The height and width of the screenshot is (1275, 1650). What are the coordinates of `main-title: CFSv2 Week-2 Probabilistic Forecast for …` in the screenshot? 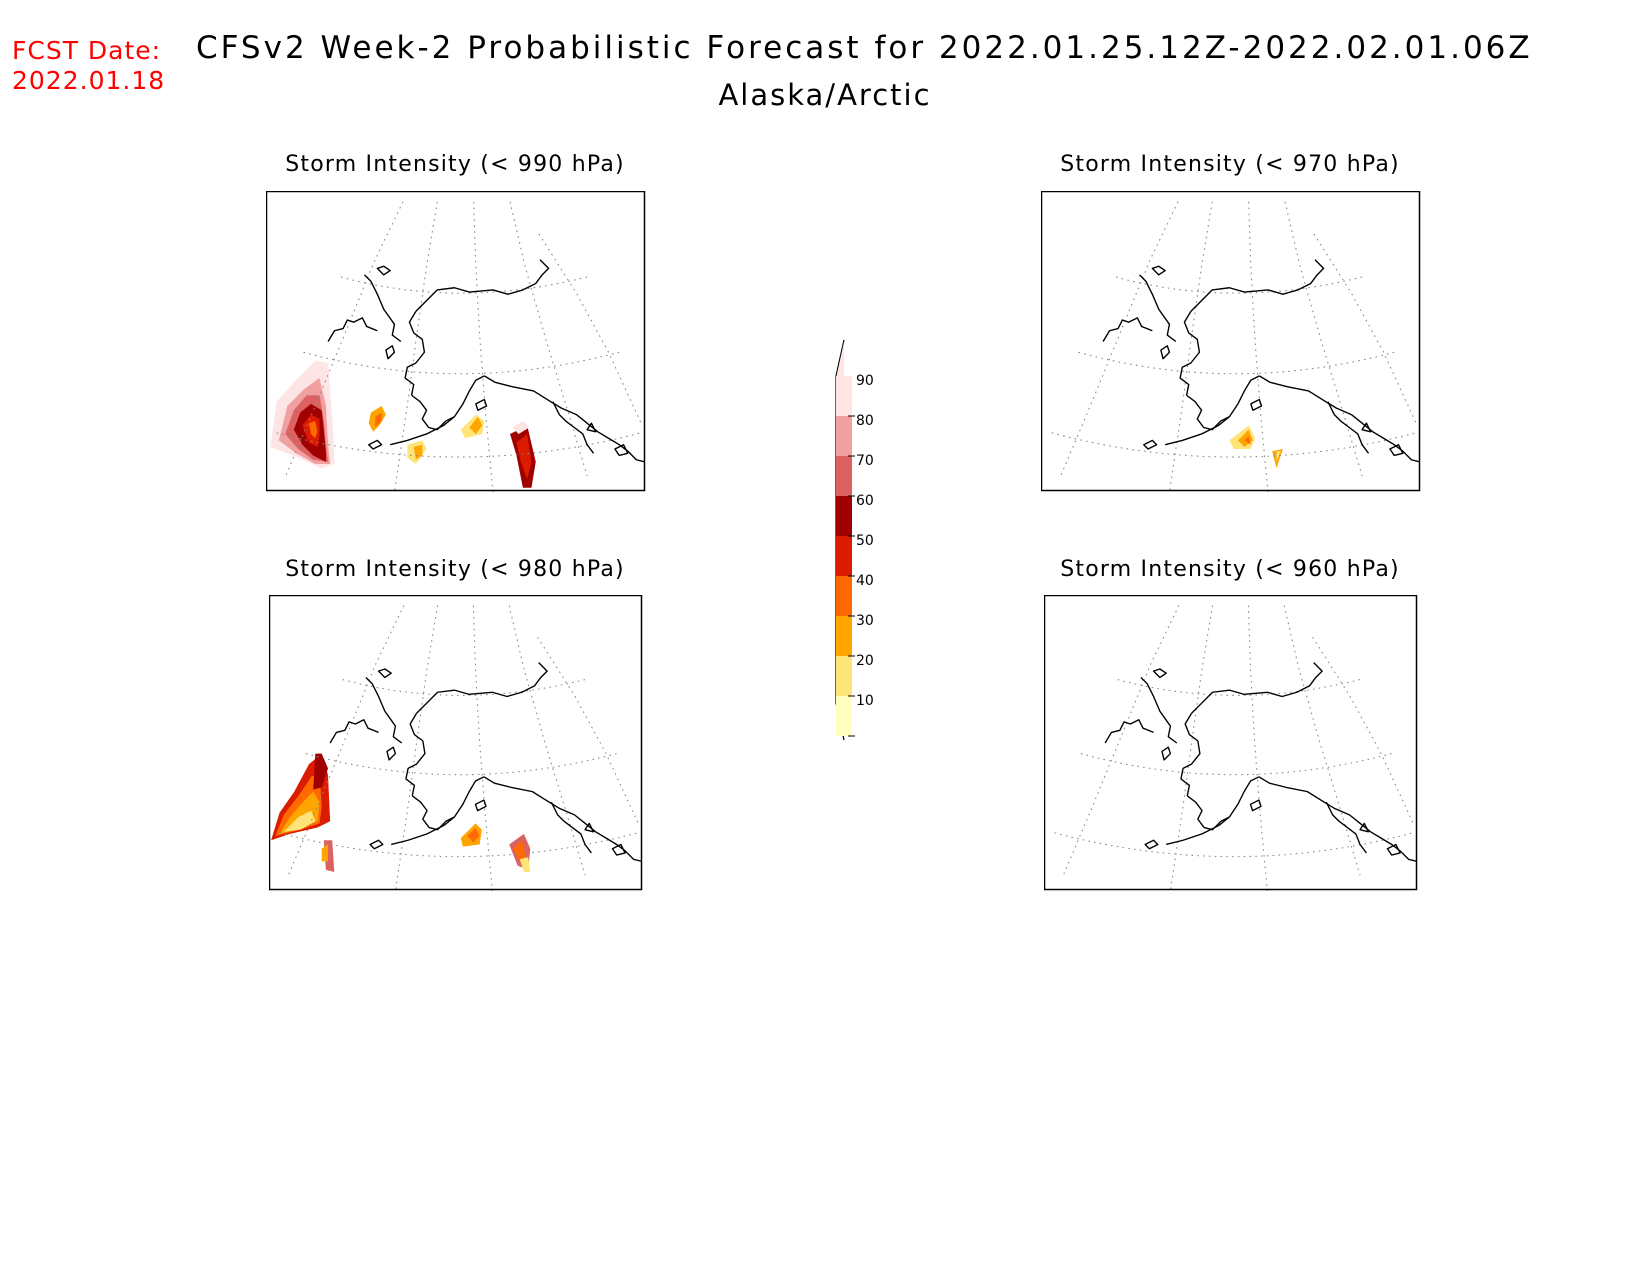 It's located at (864, 48).